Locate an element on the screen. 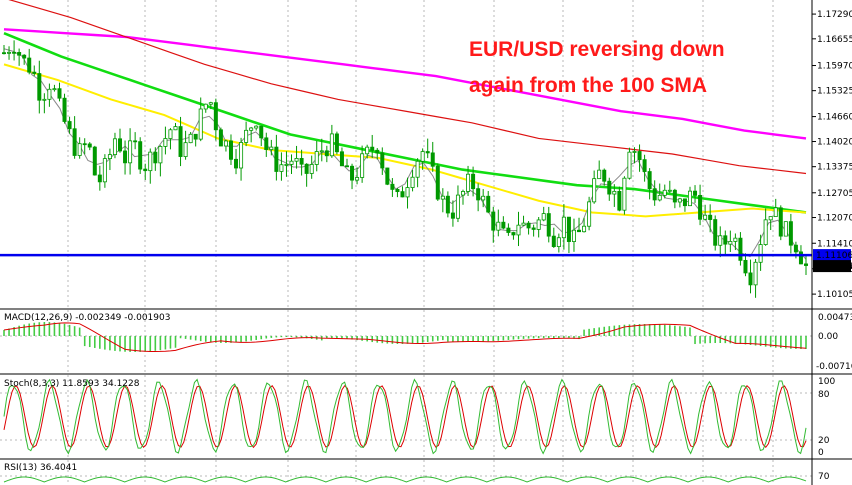  price-axis-label: 1.11410 is located at coordinates (834, 244).